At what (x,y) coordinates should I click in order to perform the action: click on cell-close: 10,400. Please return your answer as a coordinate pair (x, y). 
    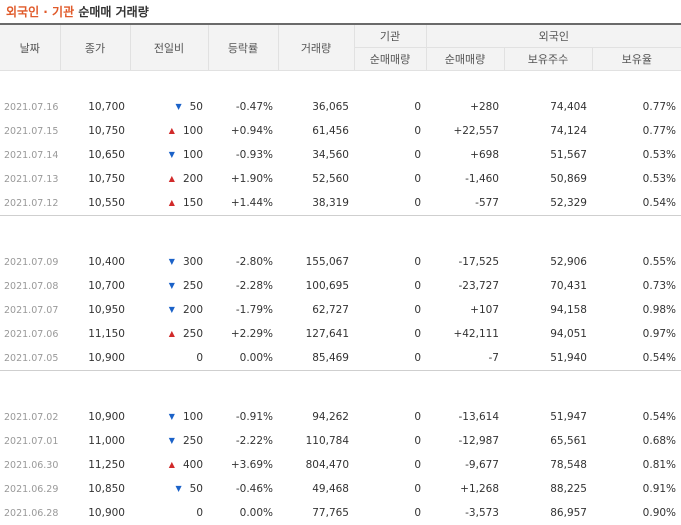
    Looking at the image, I should click on (95, 262).